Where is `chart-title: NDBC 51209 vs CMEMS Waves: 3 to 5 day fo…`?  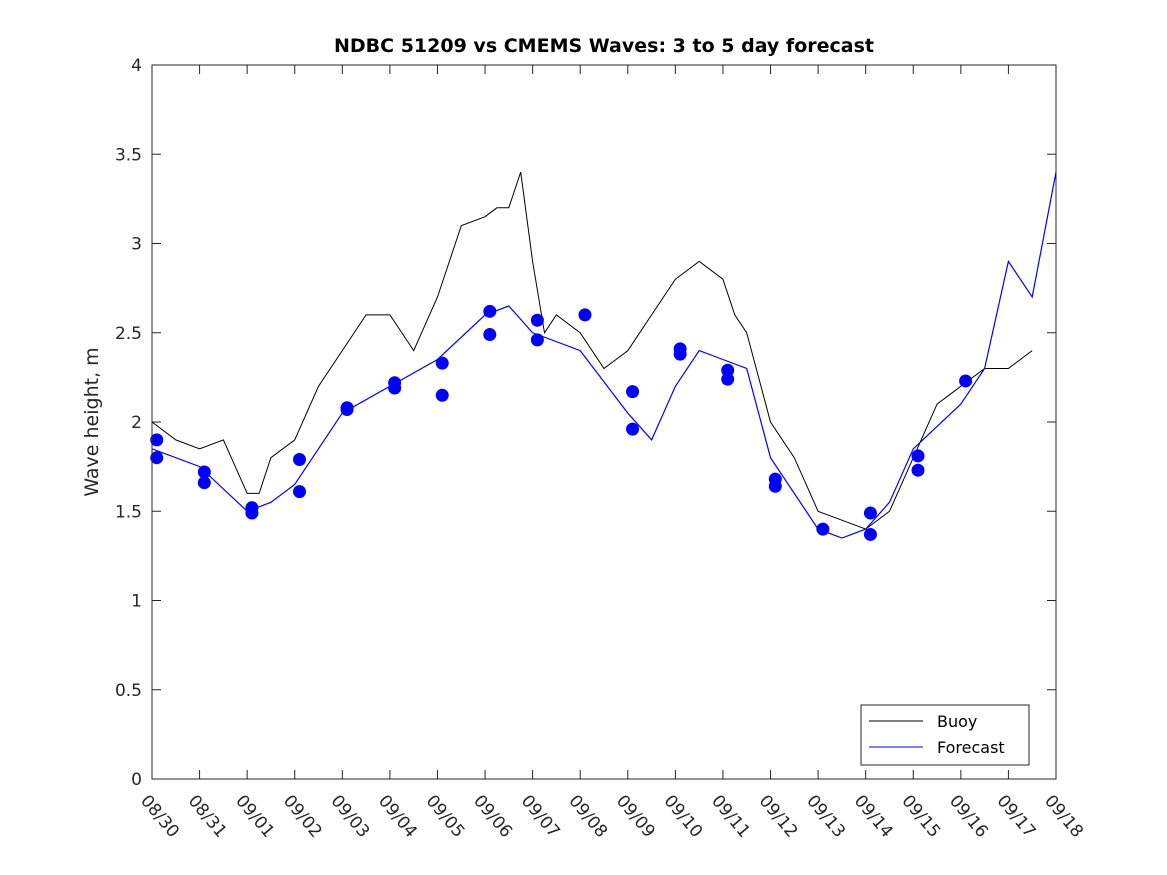 chart-title: NDBC 51209 vs CMEMS Waves: 3 to 5 day fo… is located at coordinates (604, 46).